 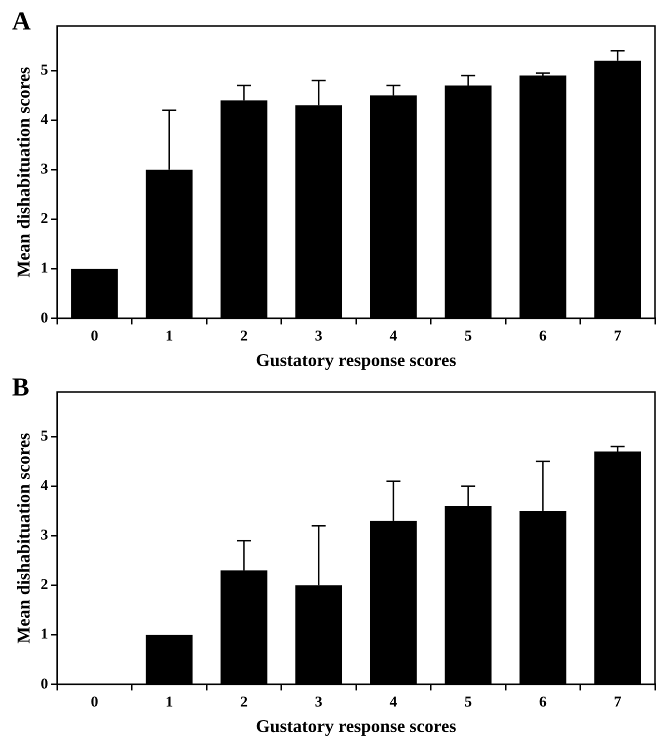 I want to click on chart-title: A, so click(x=21, y=21).